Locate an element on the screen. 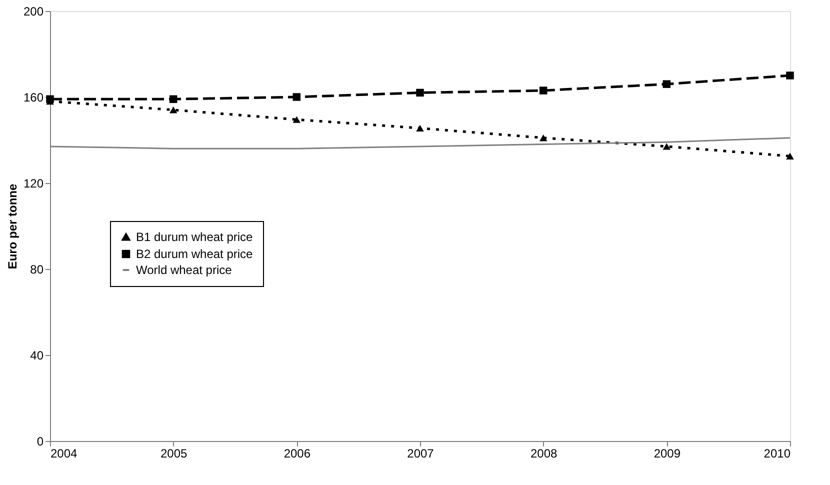  x-tick-label: 2005 is located at coordinates (174, 453).